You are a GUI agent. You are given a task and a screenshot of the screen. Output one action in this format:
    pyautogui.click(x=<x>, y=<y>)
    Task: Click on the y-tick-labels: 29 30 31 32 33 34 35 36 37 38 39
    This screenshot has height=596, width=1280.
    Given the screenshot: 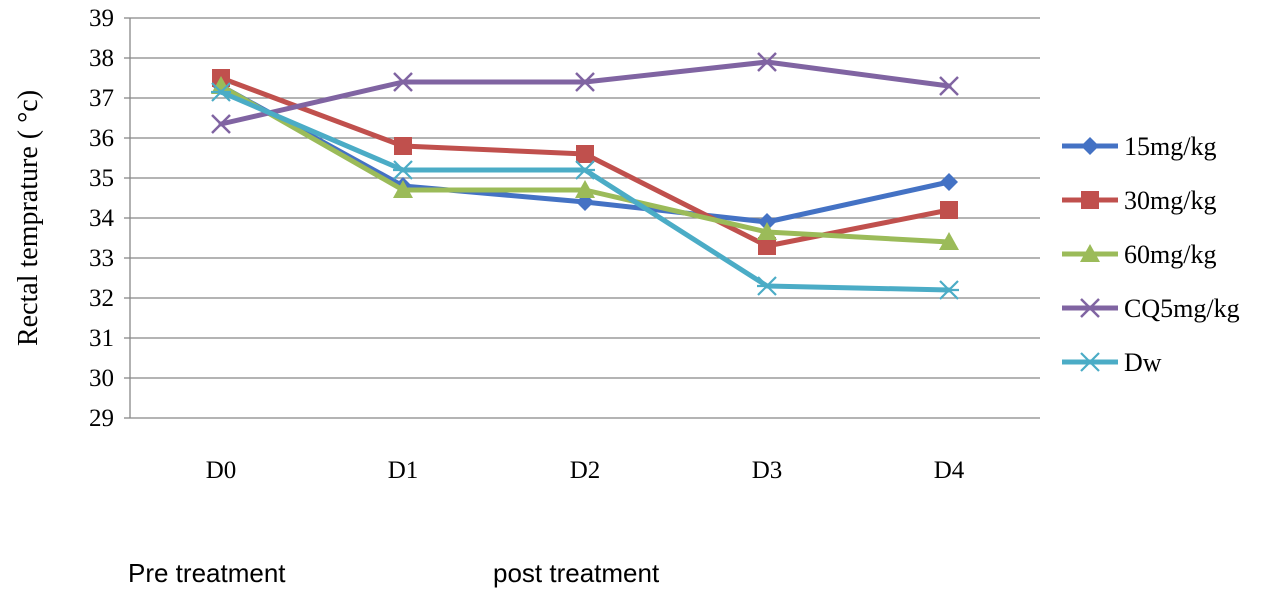 What is the action you would take?
    pyautogui.click(x=102, y=218)
    